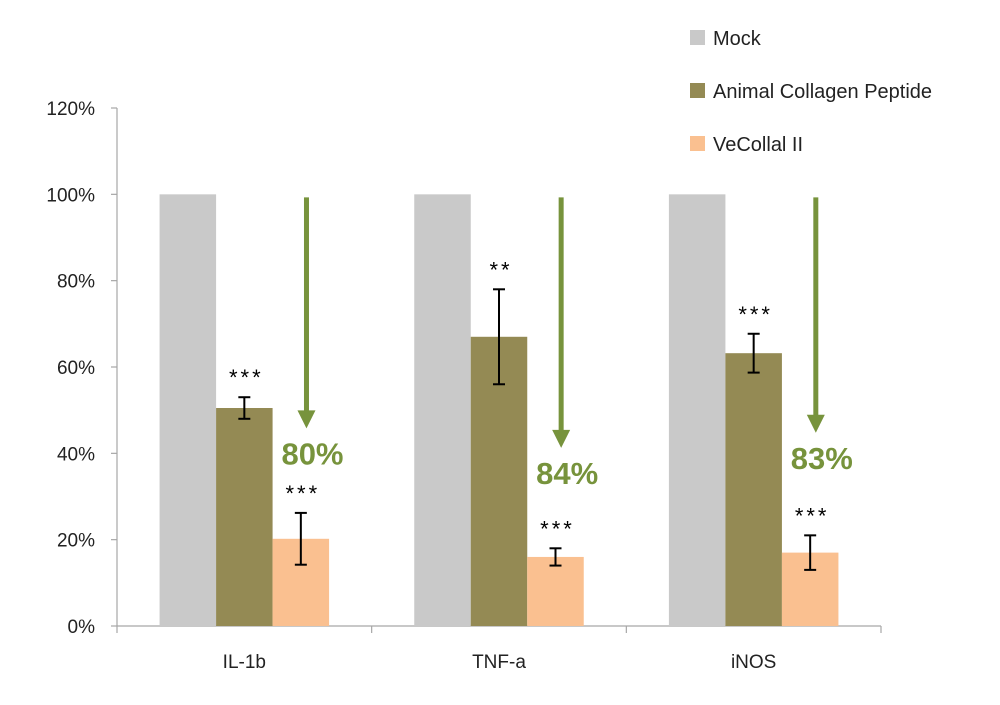 The width and height of the screenshot is (1000, 705). What do you see at coordinates (70, 195) in the screenshot?
I see `y-tick-label: 100%` at bounding box center [70, 195].